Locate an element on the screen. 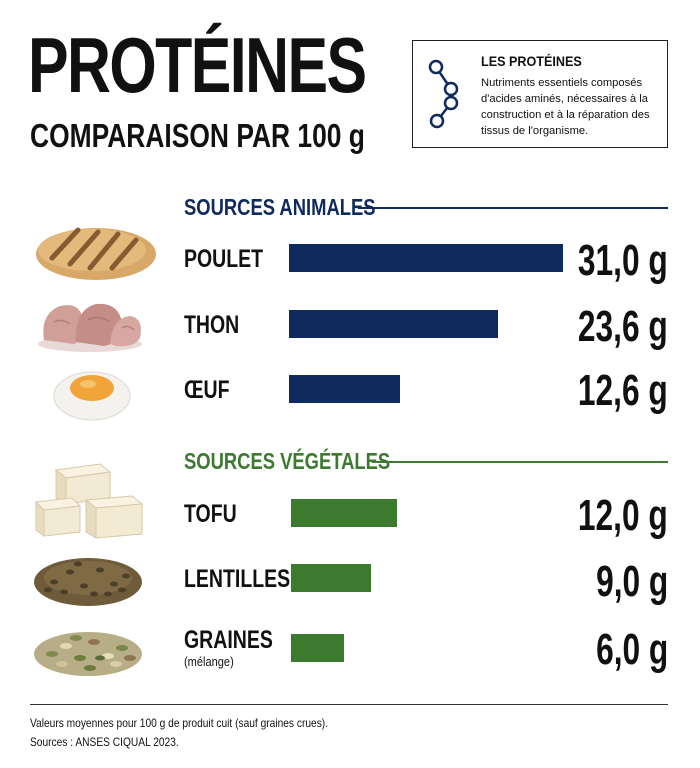 This screenshot has width=700, height=768. lentils-icon is located at coordinates (88, 582).